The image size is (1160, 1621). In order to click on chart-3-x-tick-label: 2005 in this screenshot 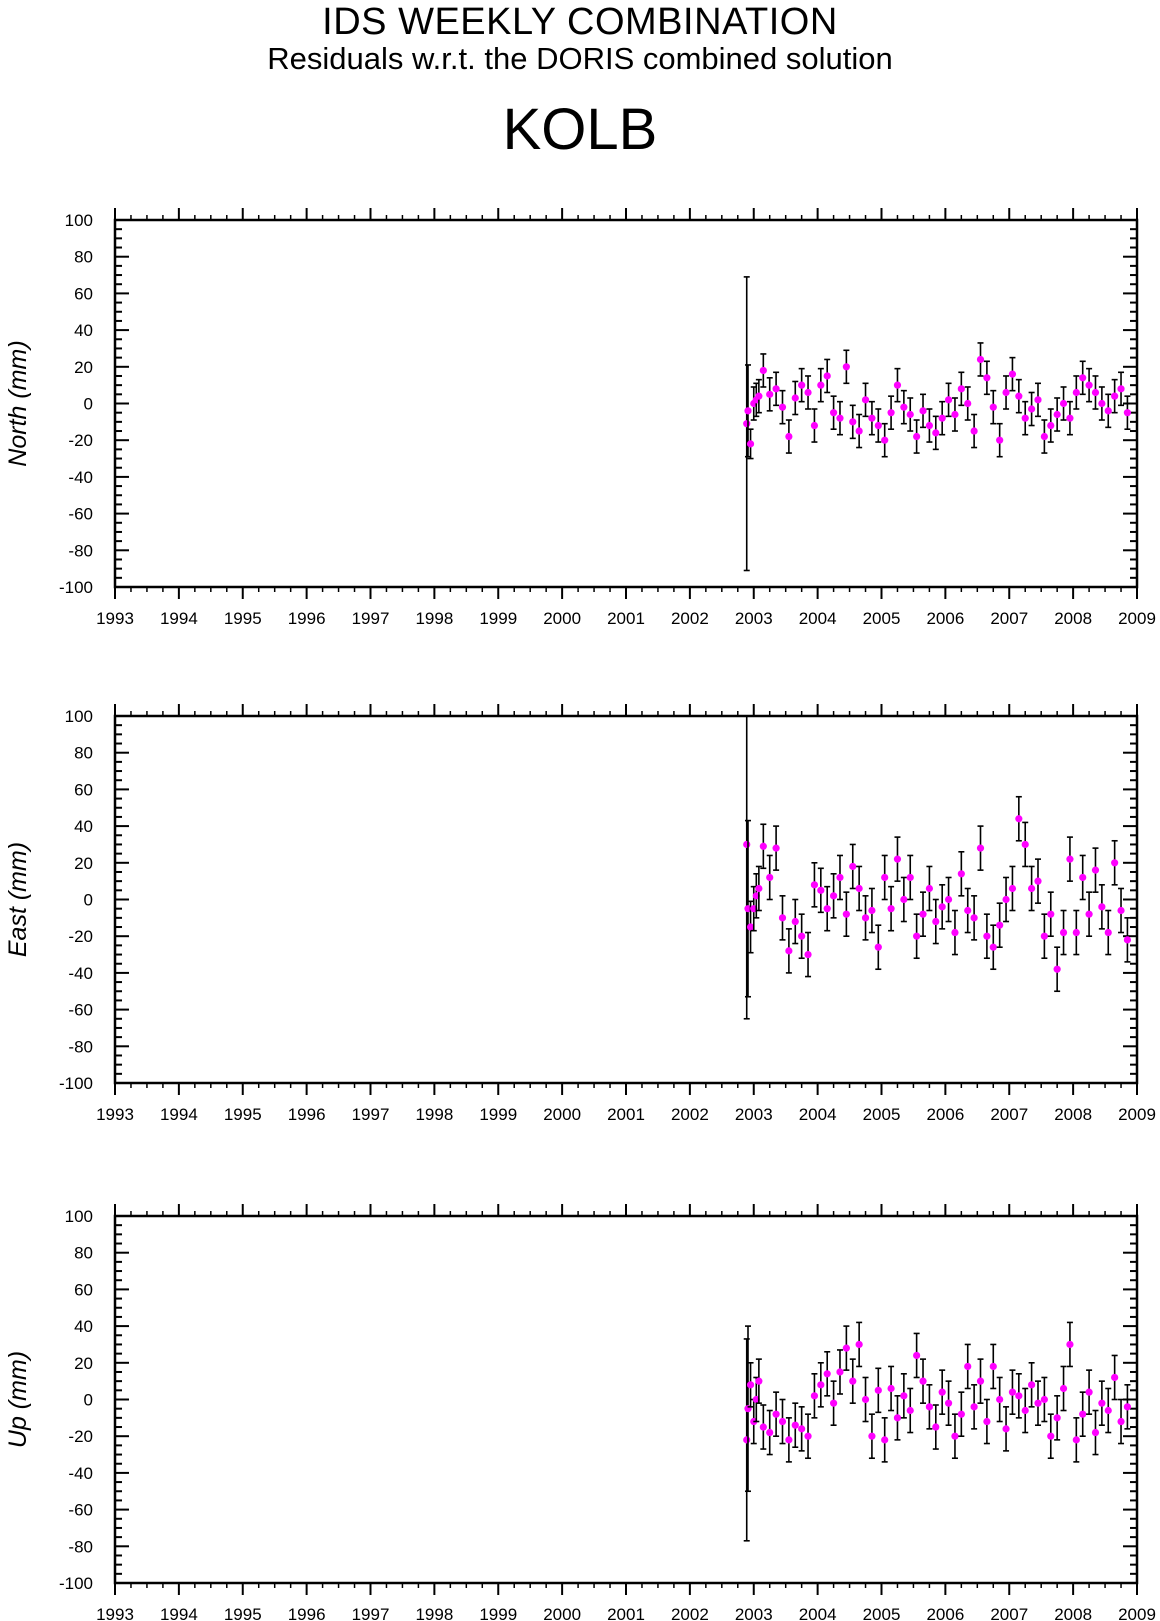, I will do `click(882, 1613)`.